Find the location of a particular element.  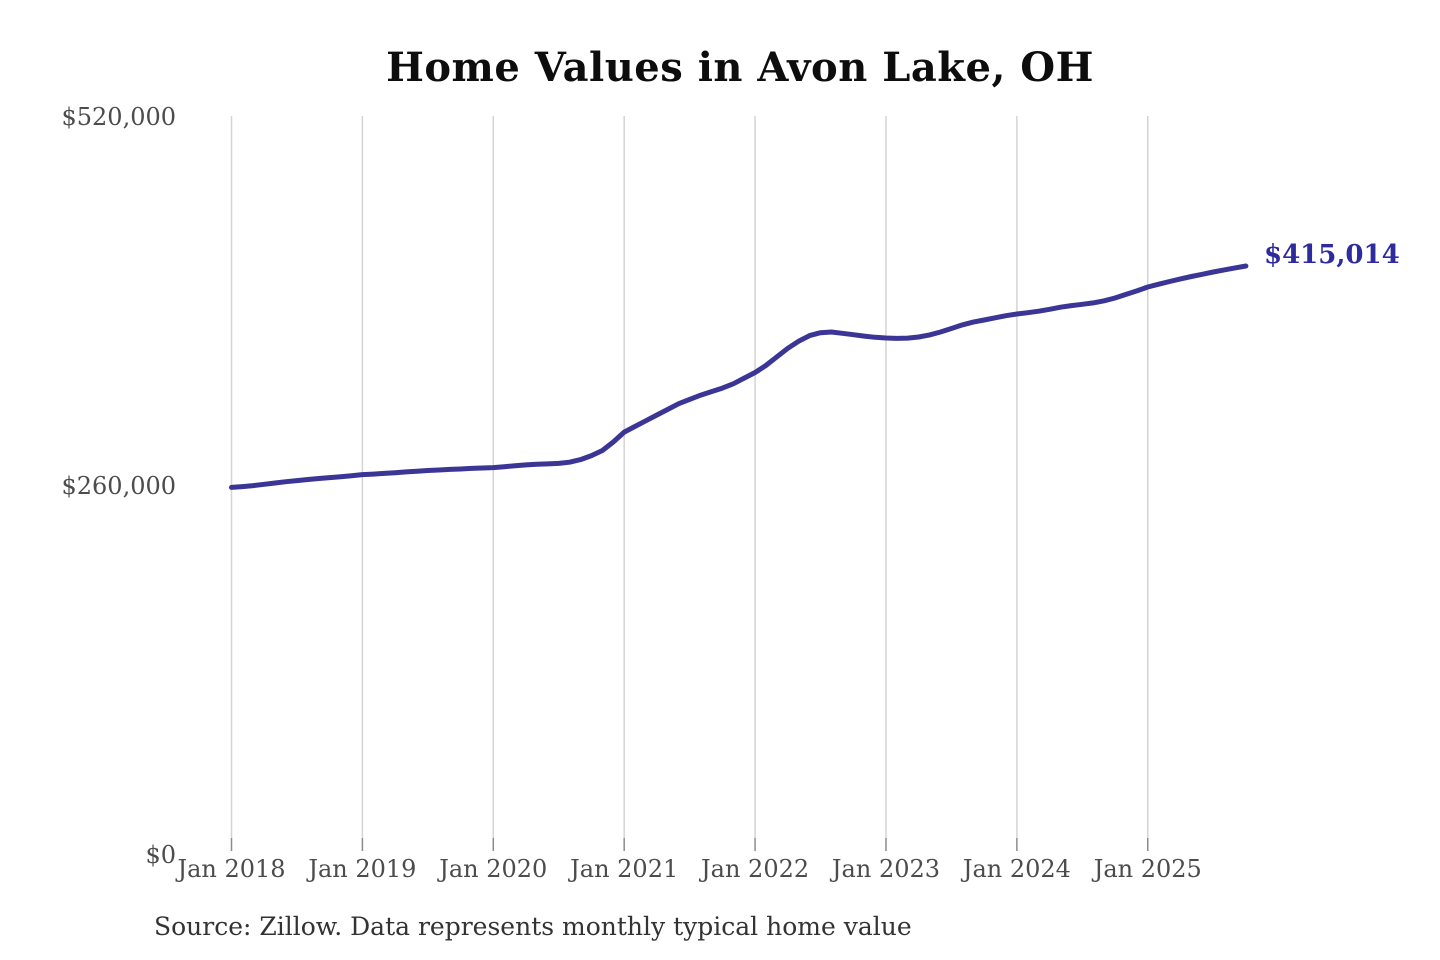

x-axis-label: Jan 2025 is located at coordinates (1147, 869).